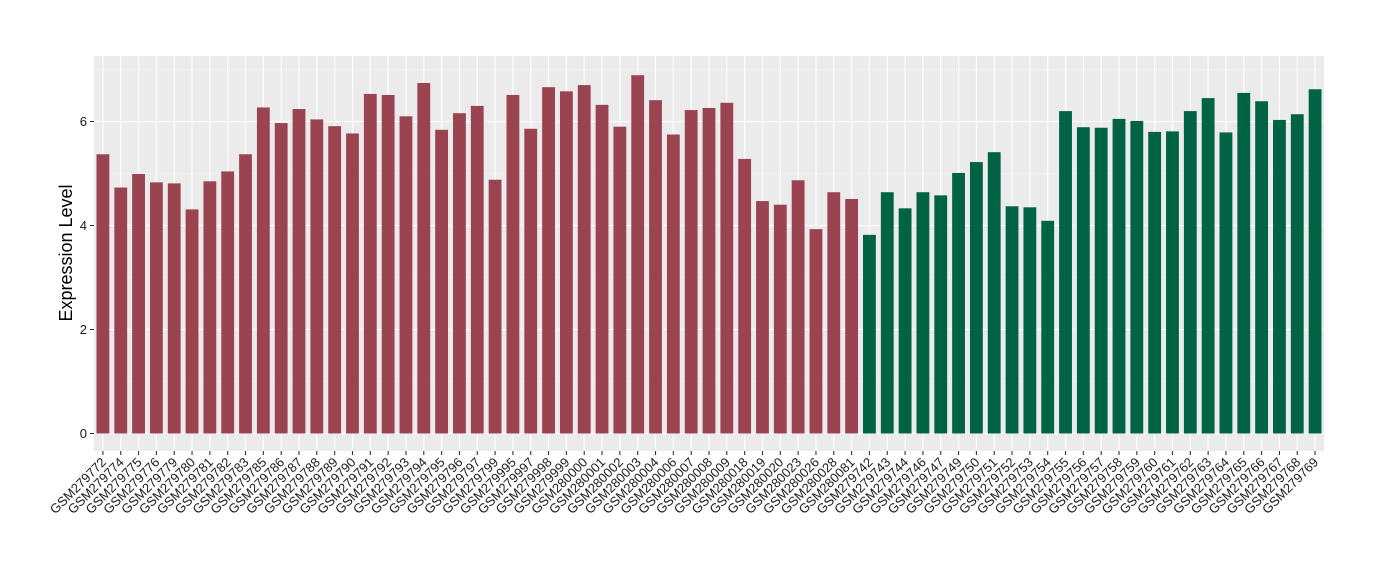 The height and width of the screenshot is (580, 1380). What do you see at coordinates (816, 331) in the screenshot?
I see `bar-GSM280026` at bounding box center [816, 331].